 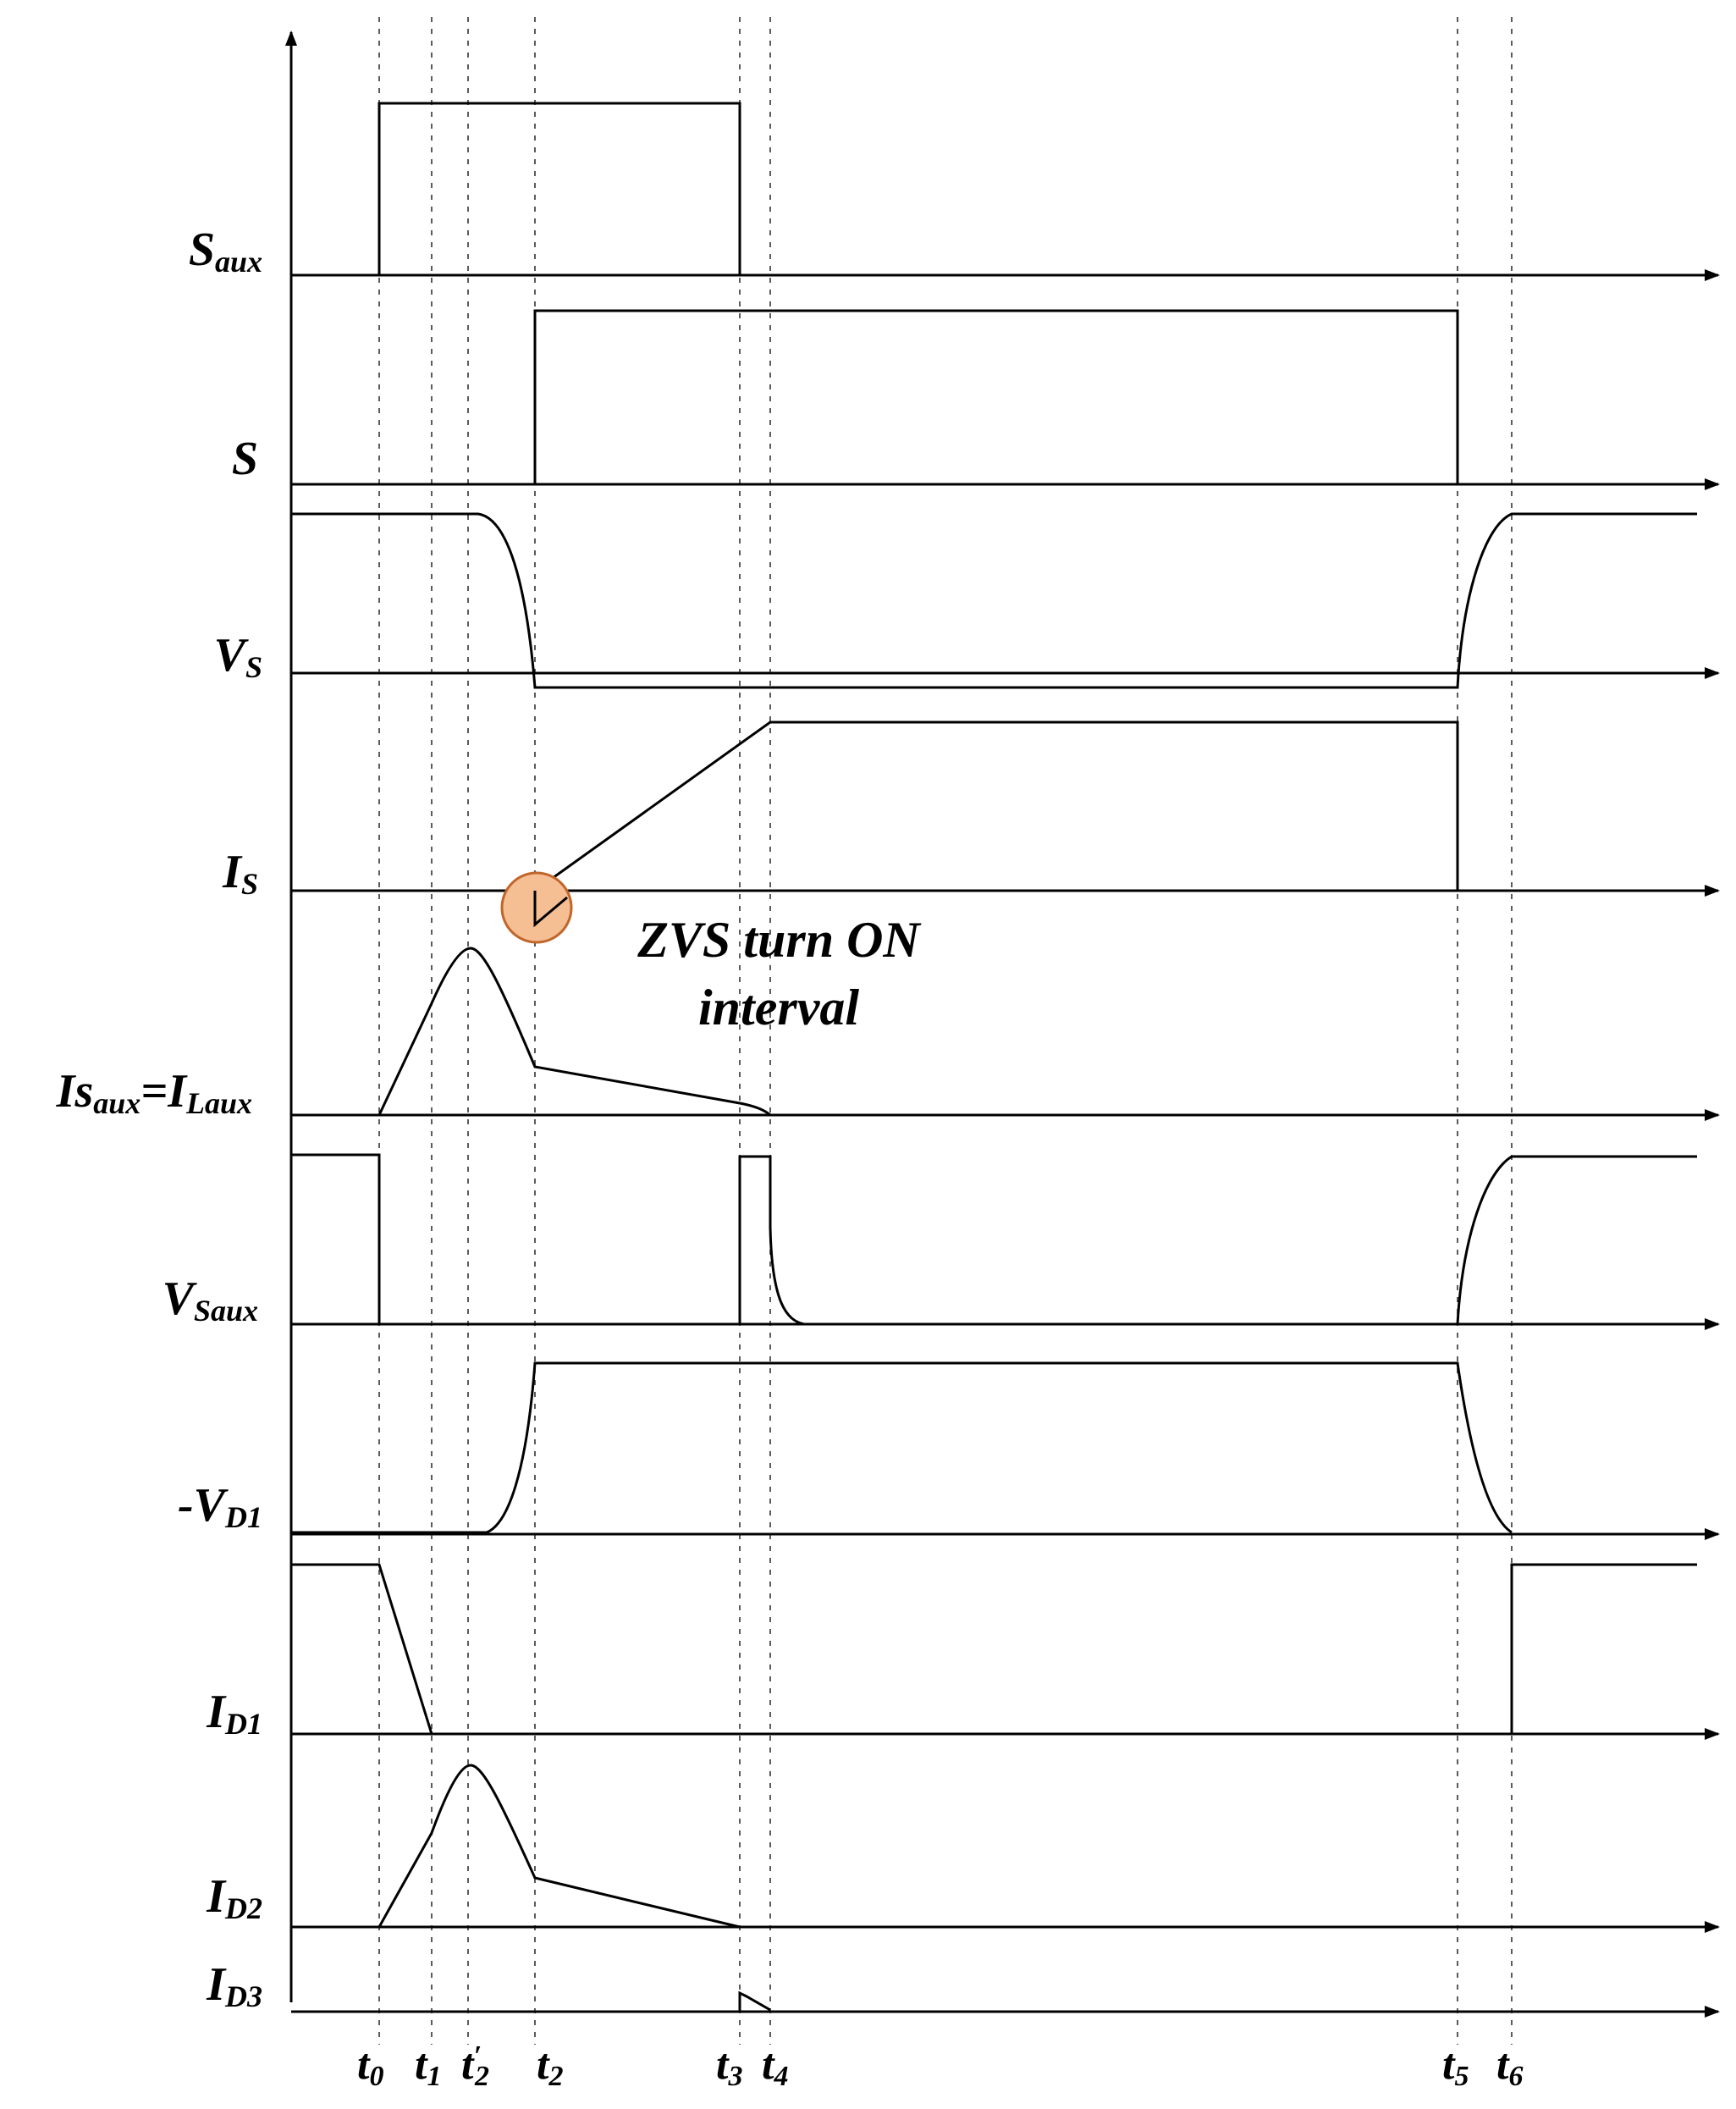 I want to click on waveform-s, so click(x=996, y=396).